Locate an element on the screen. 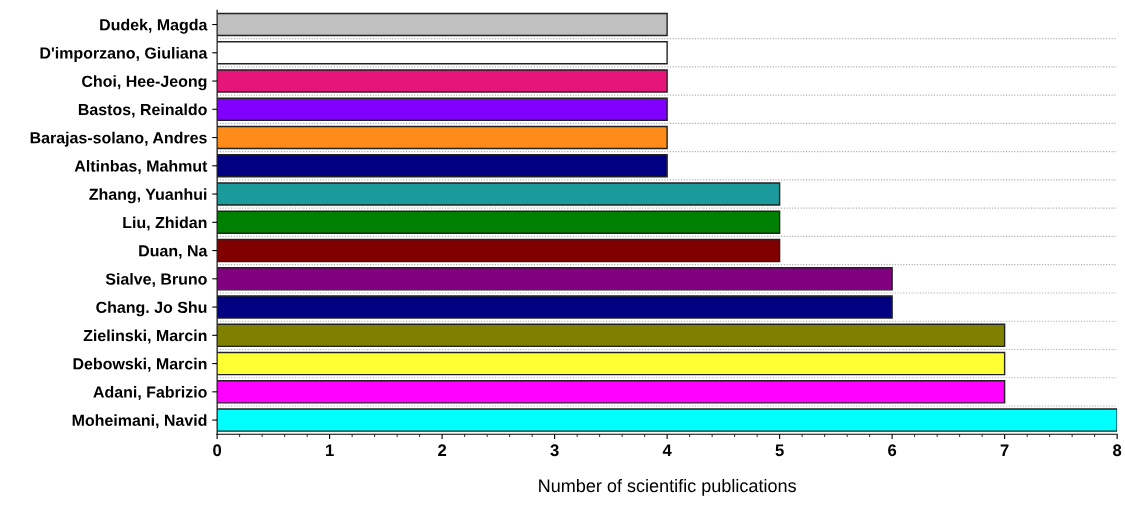 This screenshot has width=1125, height=520. y-tick-label: Bastos, Reinaldo is located at coordinates (142, 110).